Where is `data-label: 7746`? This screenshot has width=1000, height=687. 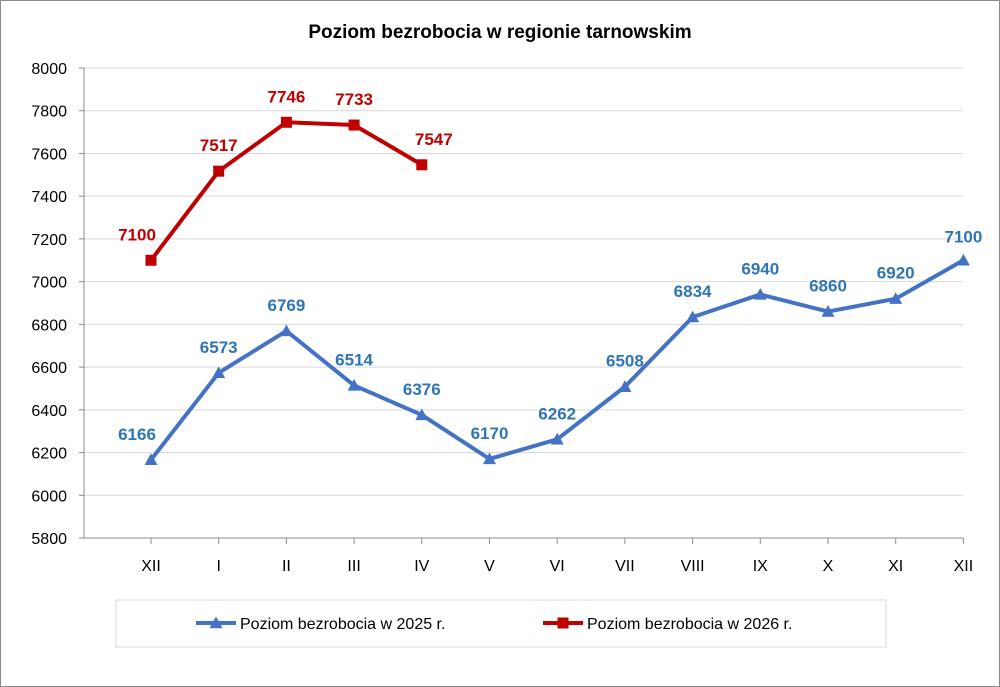
data-label: 7746 is located at coordinates (286, 96).